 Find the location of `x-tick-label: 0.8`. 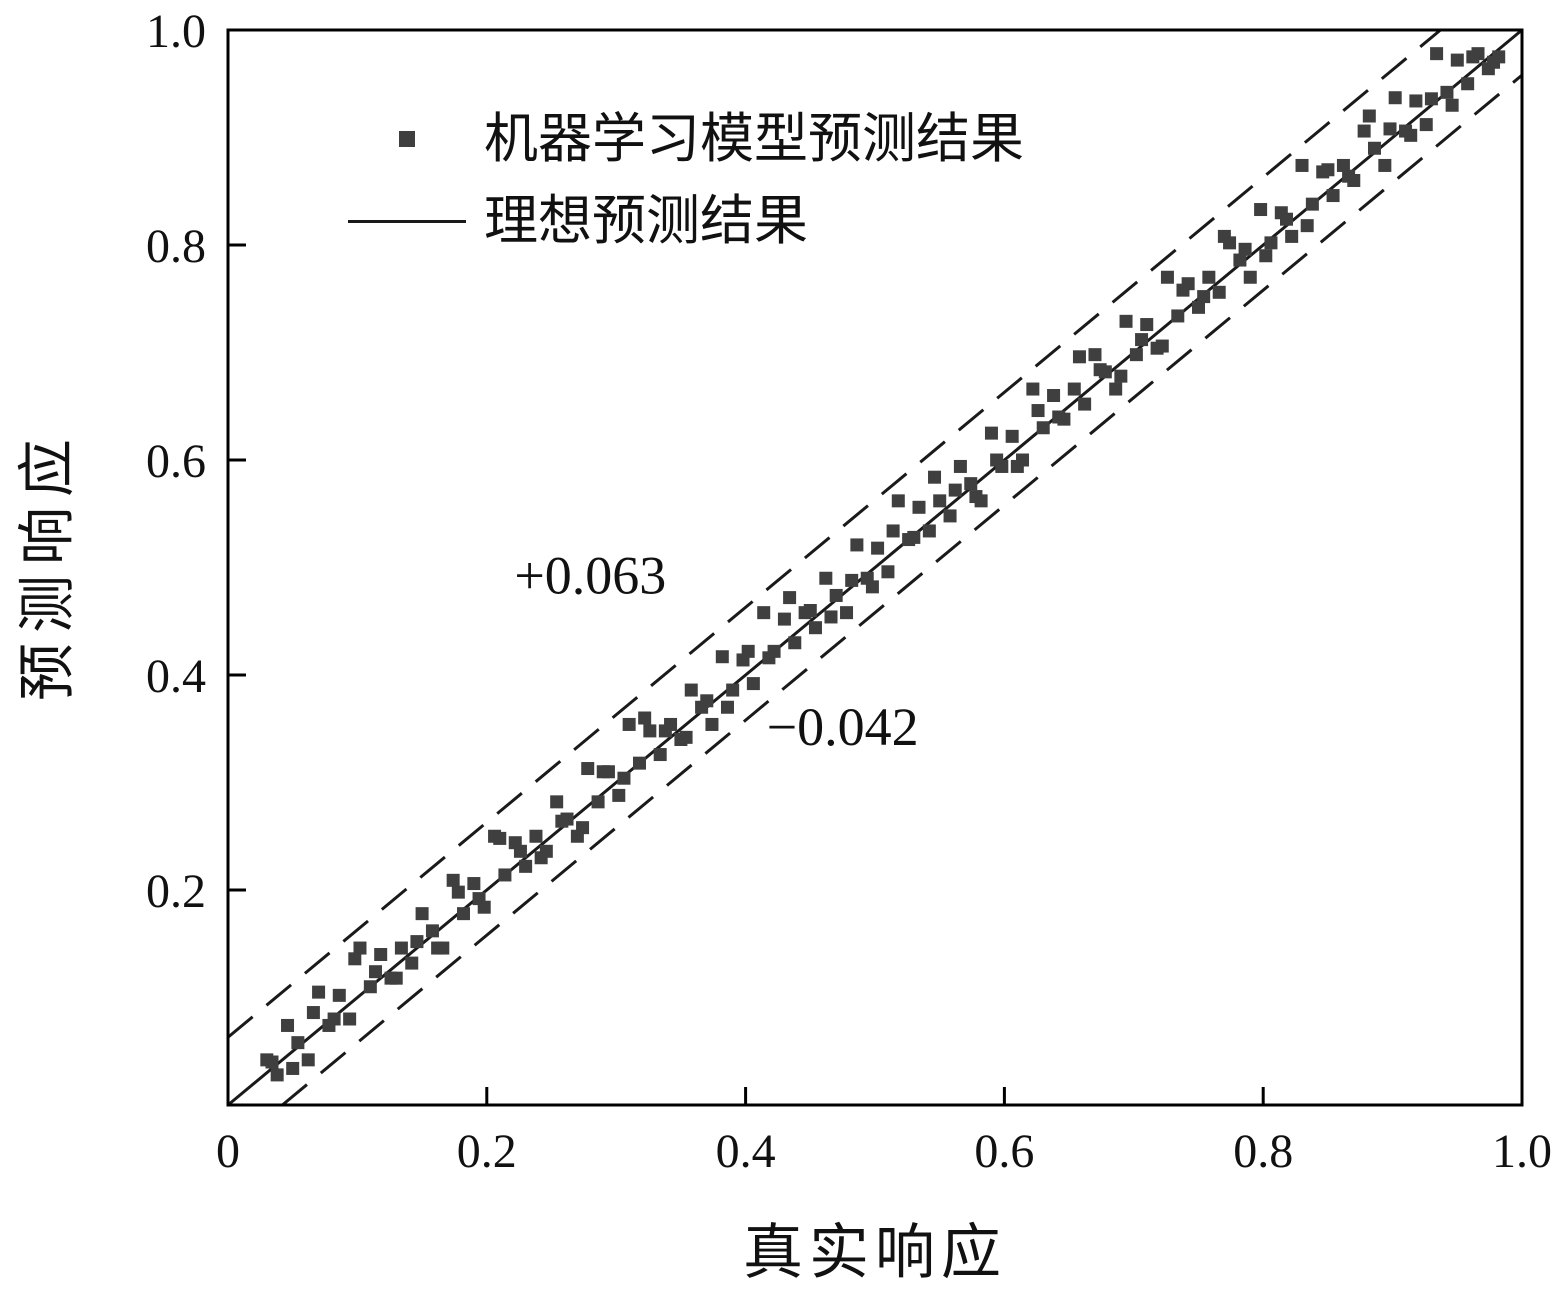

x-tick-label: 0.8 is located at coordinates (1263, 1151).